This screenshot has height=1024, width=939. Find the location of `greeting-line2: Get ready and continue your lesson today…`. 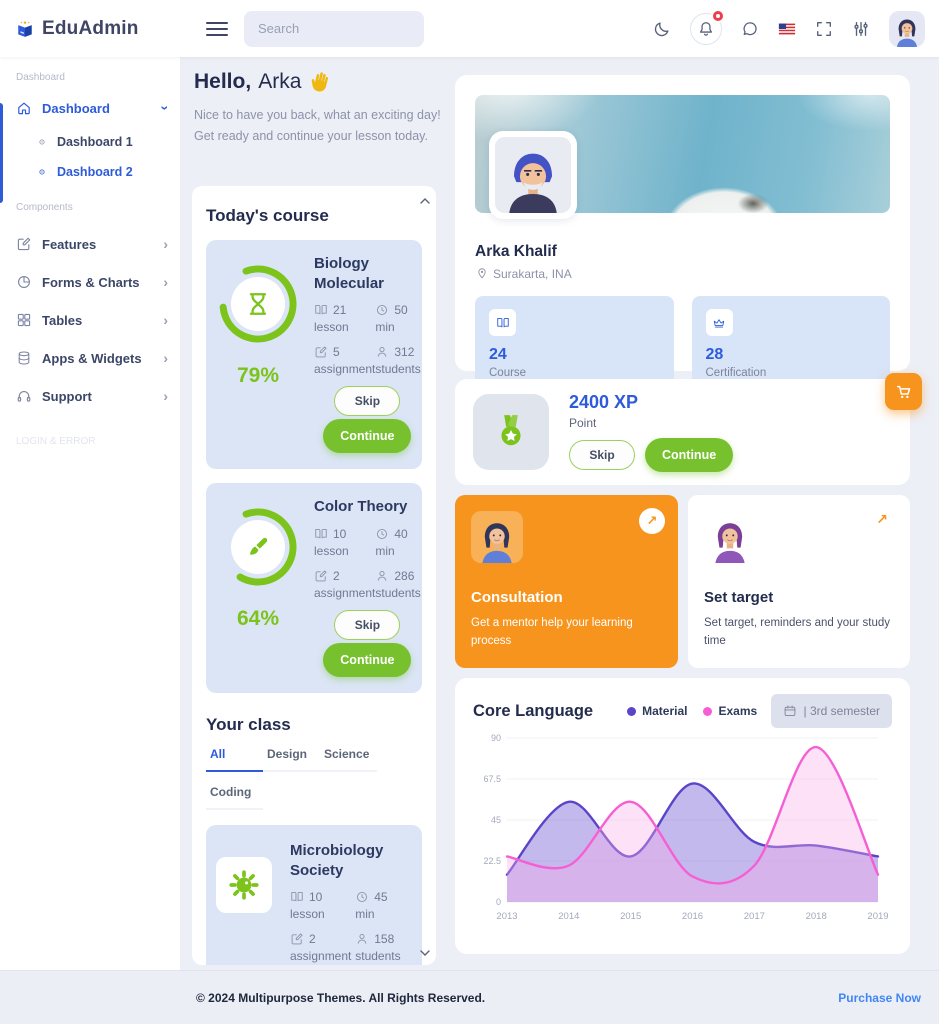

greeting-line2: Get ready and continue your lesson today… is located at coordinates (311, 136).